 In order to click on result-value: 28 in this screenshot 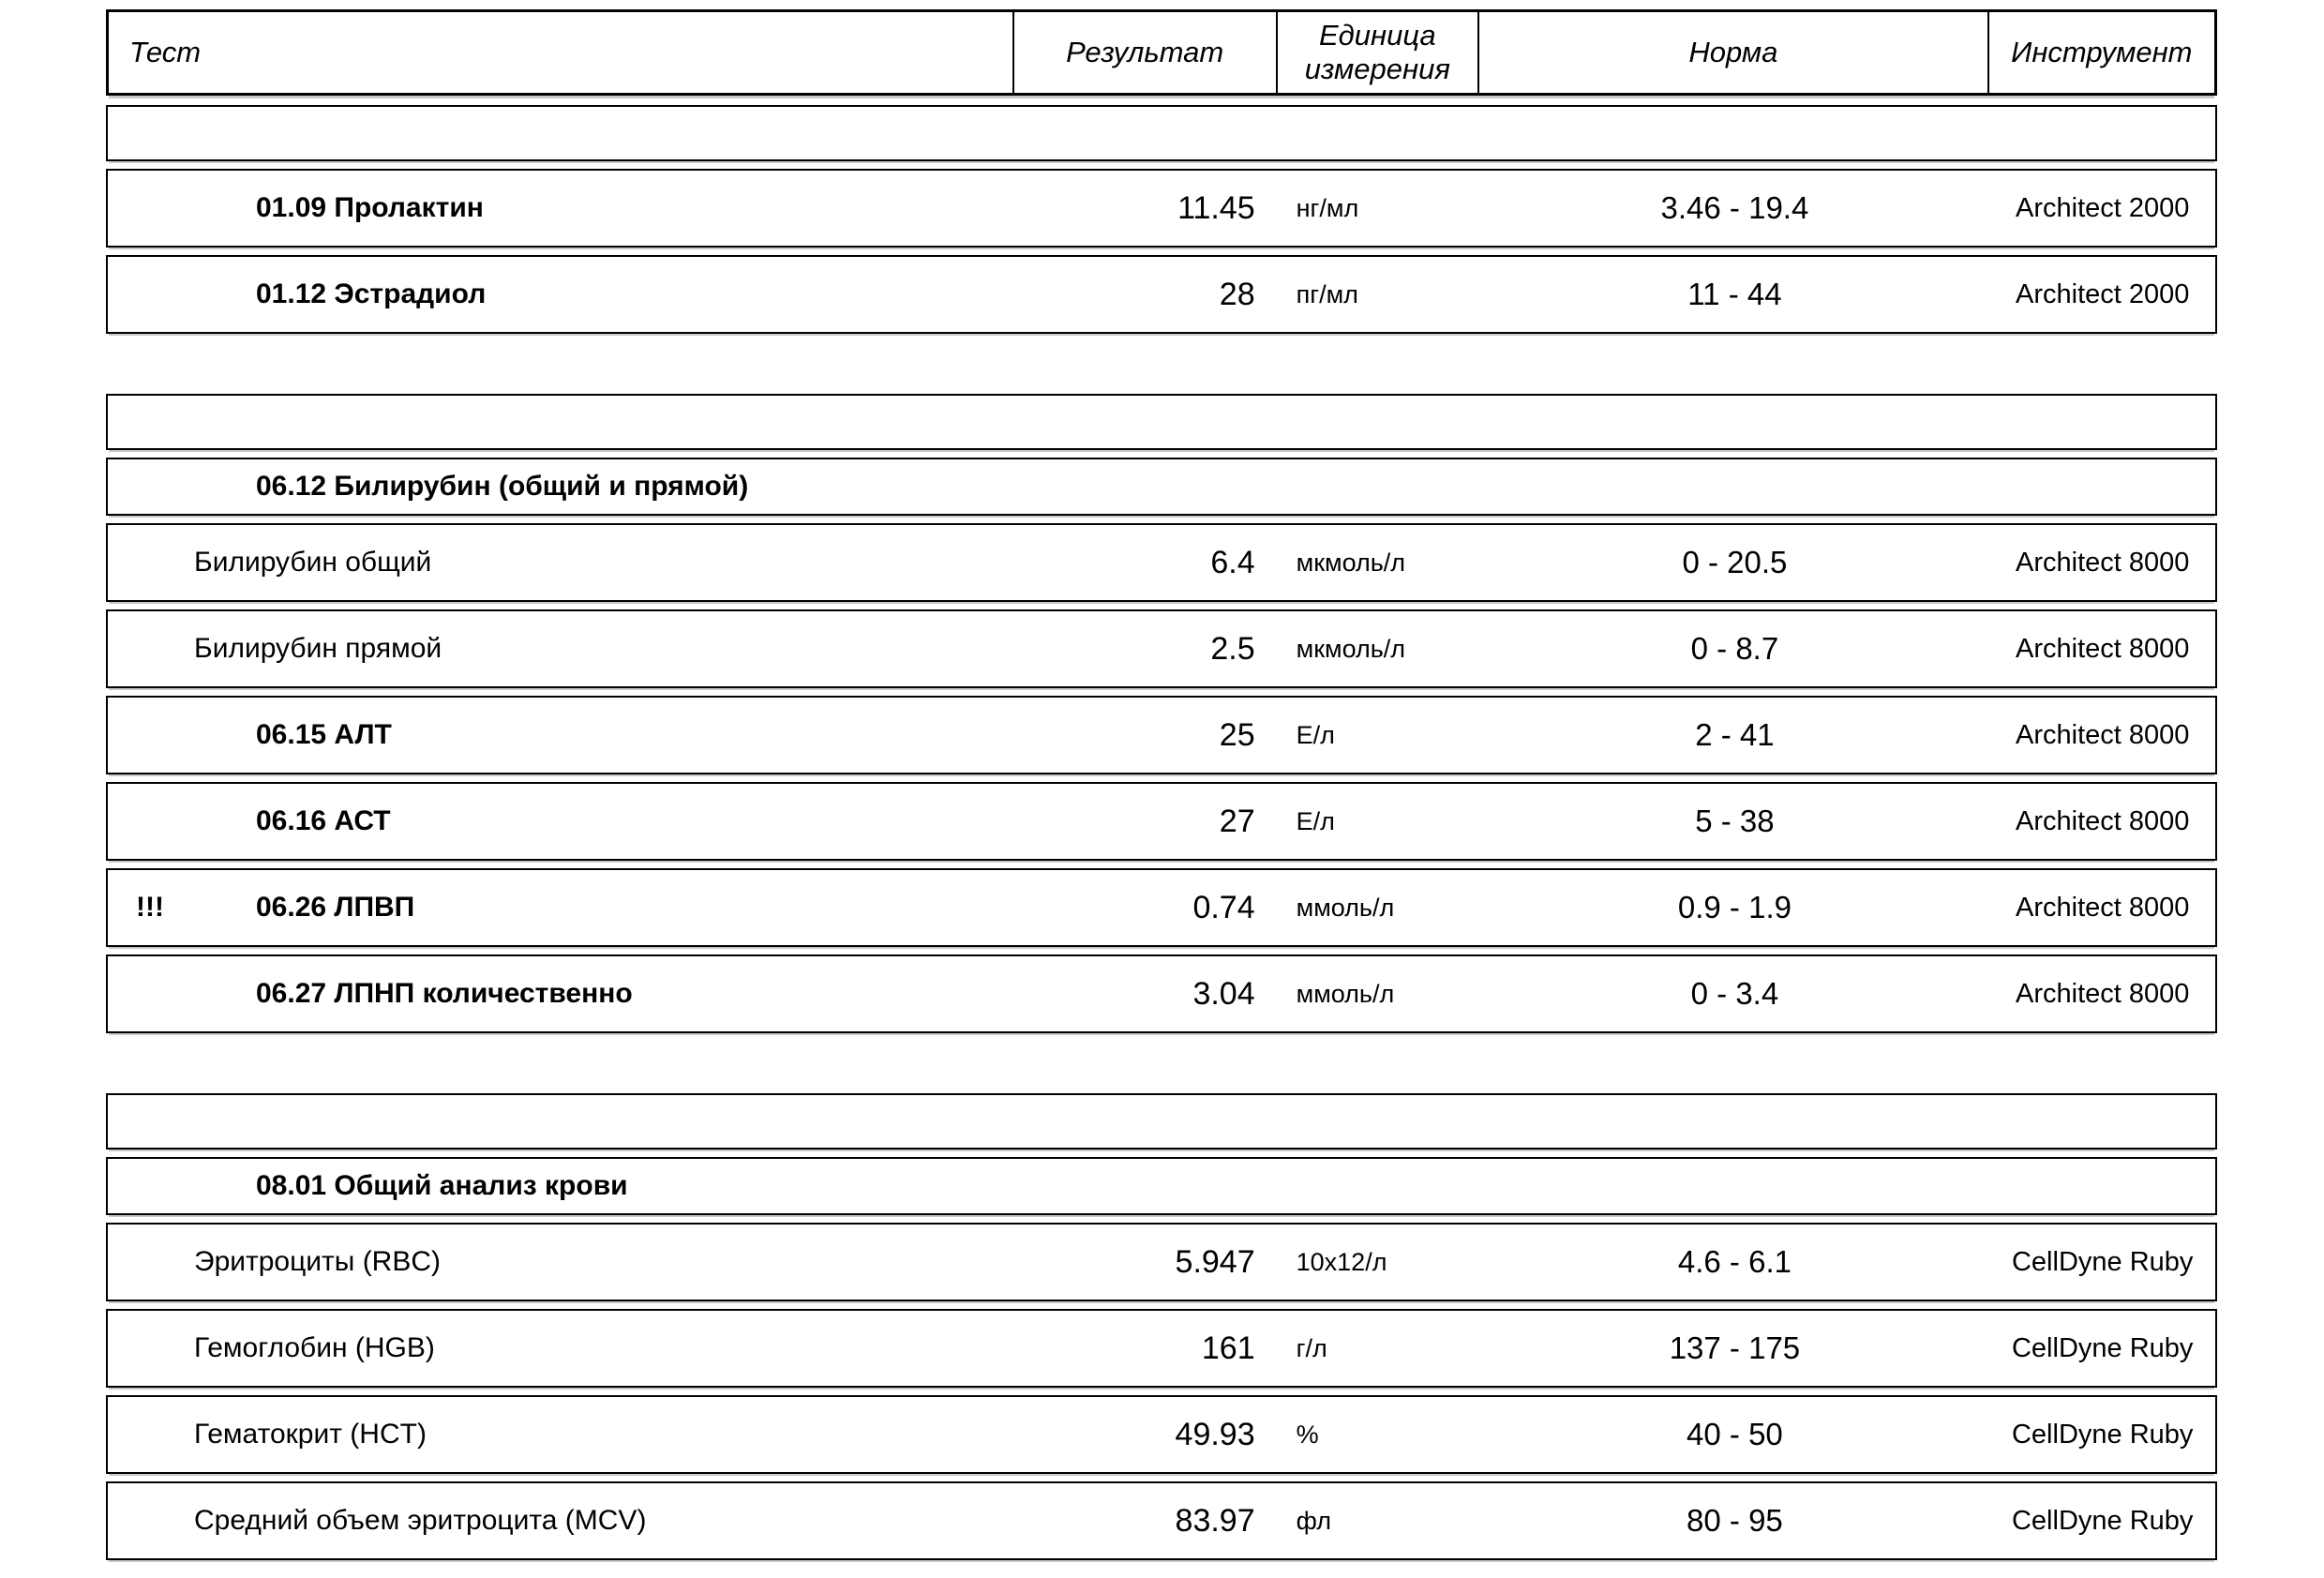, I will do `click(1237, 294)`.